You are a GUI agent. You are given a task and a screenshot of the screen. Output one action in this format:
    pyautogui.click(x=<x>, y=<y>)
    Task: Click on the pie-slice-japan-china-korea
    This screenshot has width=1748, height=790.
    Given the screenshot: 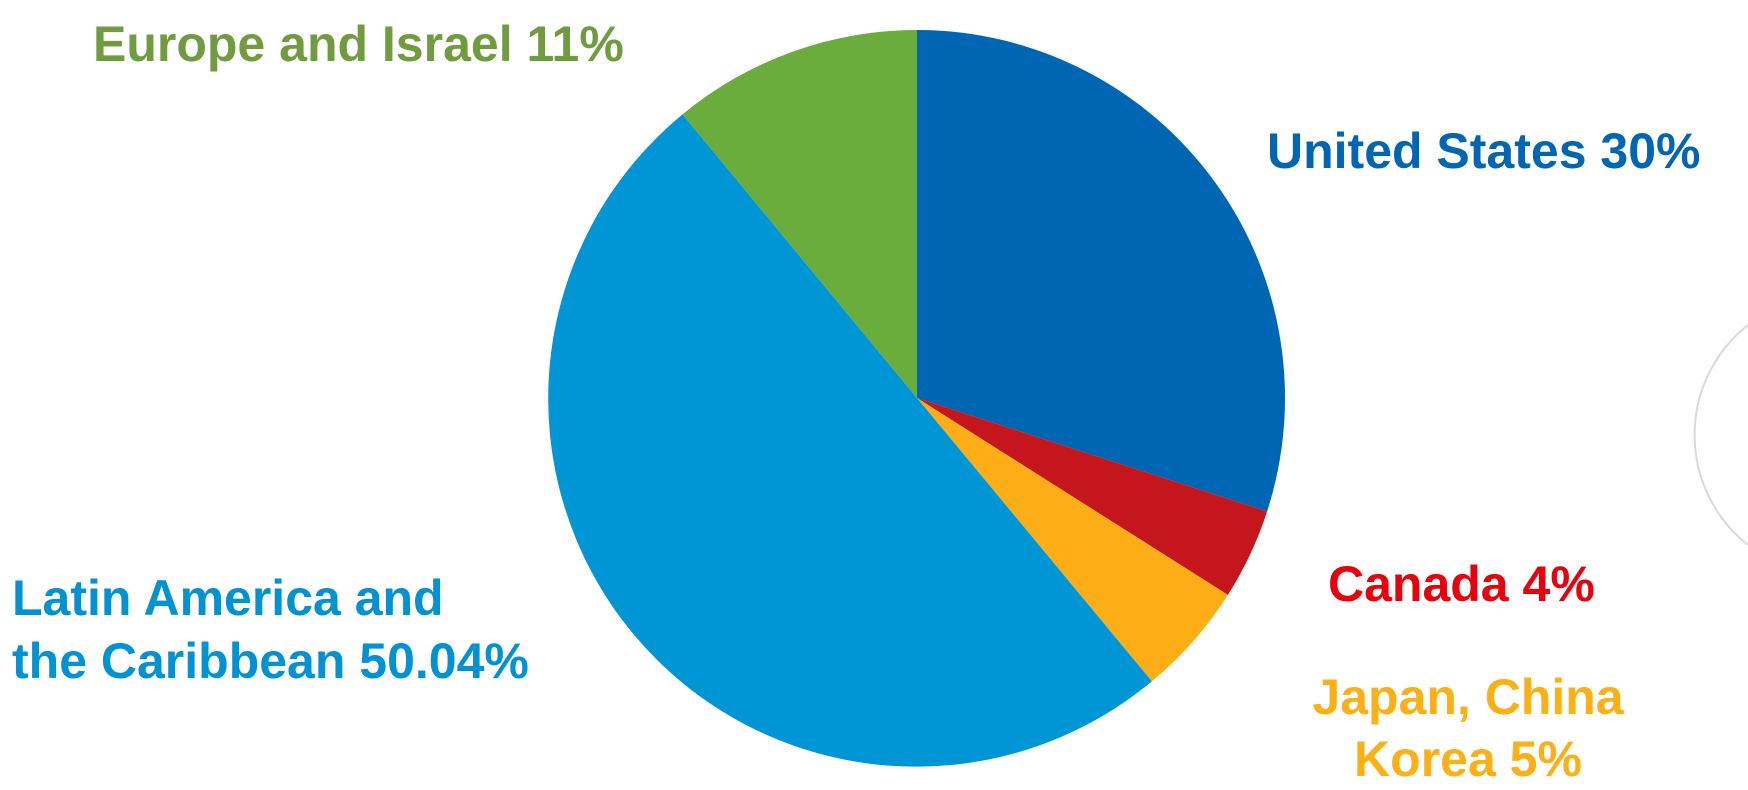 What is the action you would take?
    pyautogui.click(x=1072, y=540)
    